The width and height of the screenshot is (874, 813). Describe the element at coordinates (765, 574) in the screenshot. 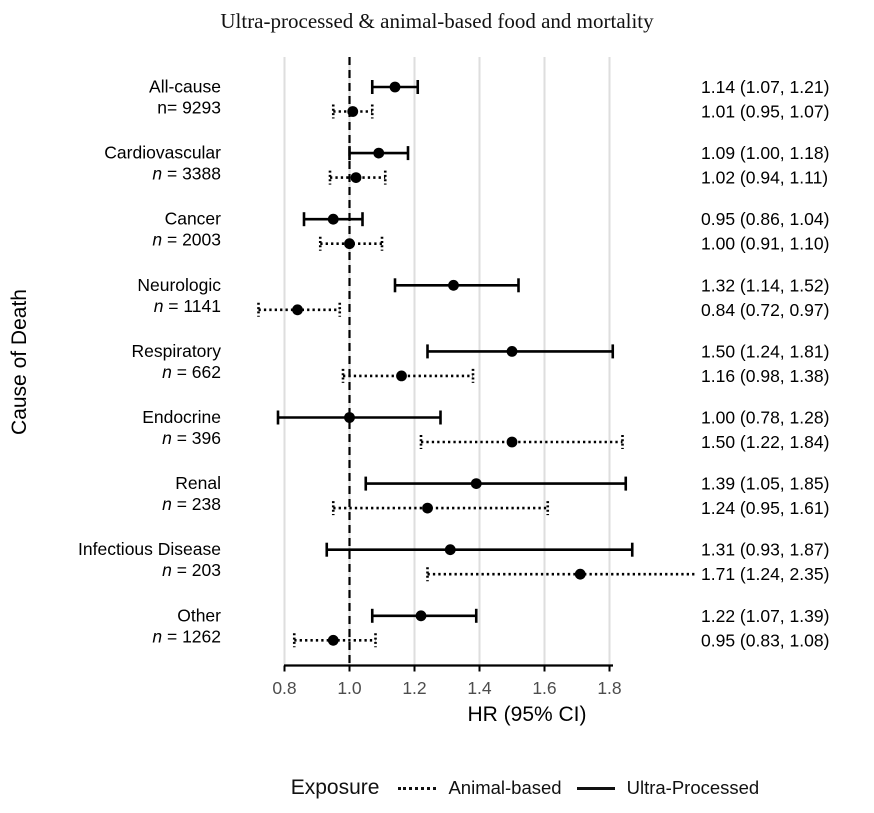

I see `hr-annotation: 1.71 (1.24, 2.35)` at that location.